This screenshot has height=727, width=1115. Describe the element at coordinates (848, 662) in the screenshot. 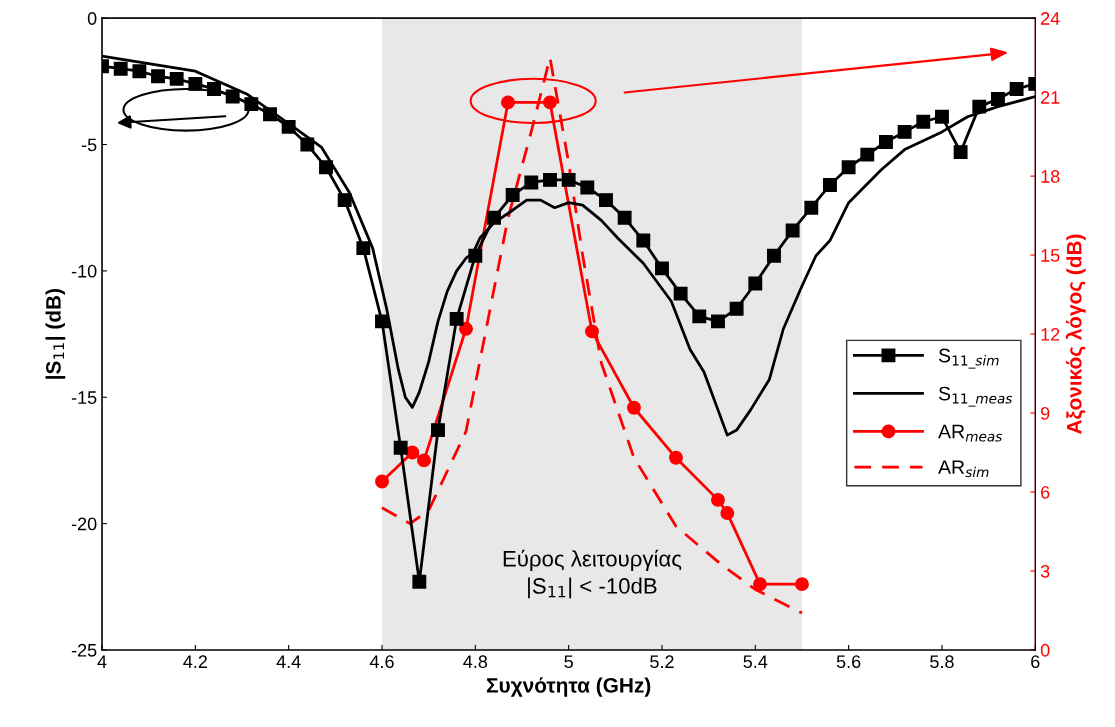

I see `x-tick-label: 5.6` at that location.